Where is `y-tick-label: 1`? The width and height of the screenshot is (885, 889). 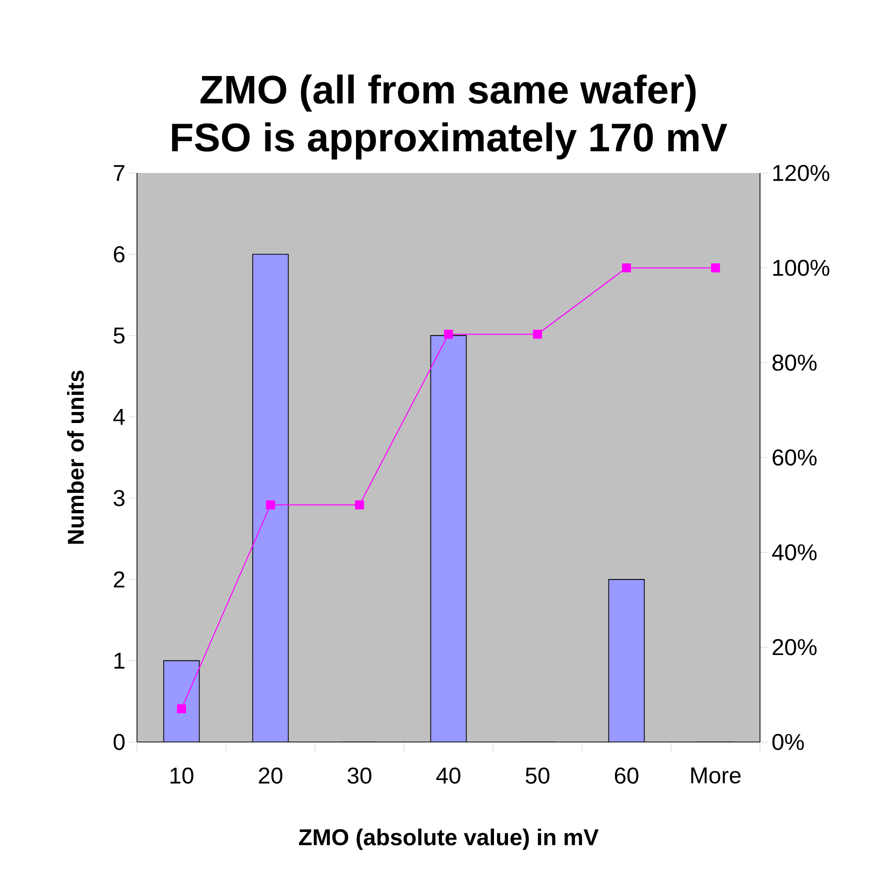 y-tick-label: 1 is located at coordinates (119, 660).